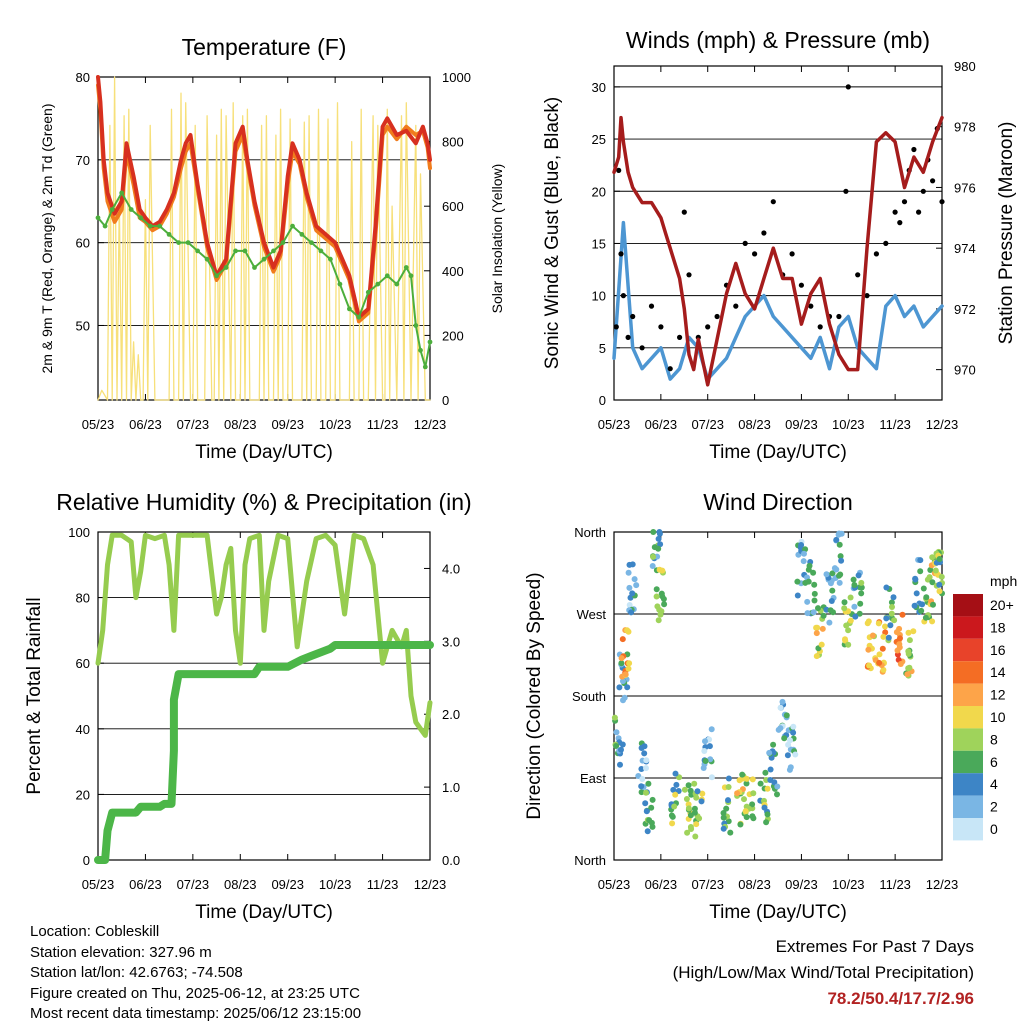 This screenshot has height=1025, width=1024. I want to click on y2-tick-label: 970, so click(965, 370).